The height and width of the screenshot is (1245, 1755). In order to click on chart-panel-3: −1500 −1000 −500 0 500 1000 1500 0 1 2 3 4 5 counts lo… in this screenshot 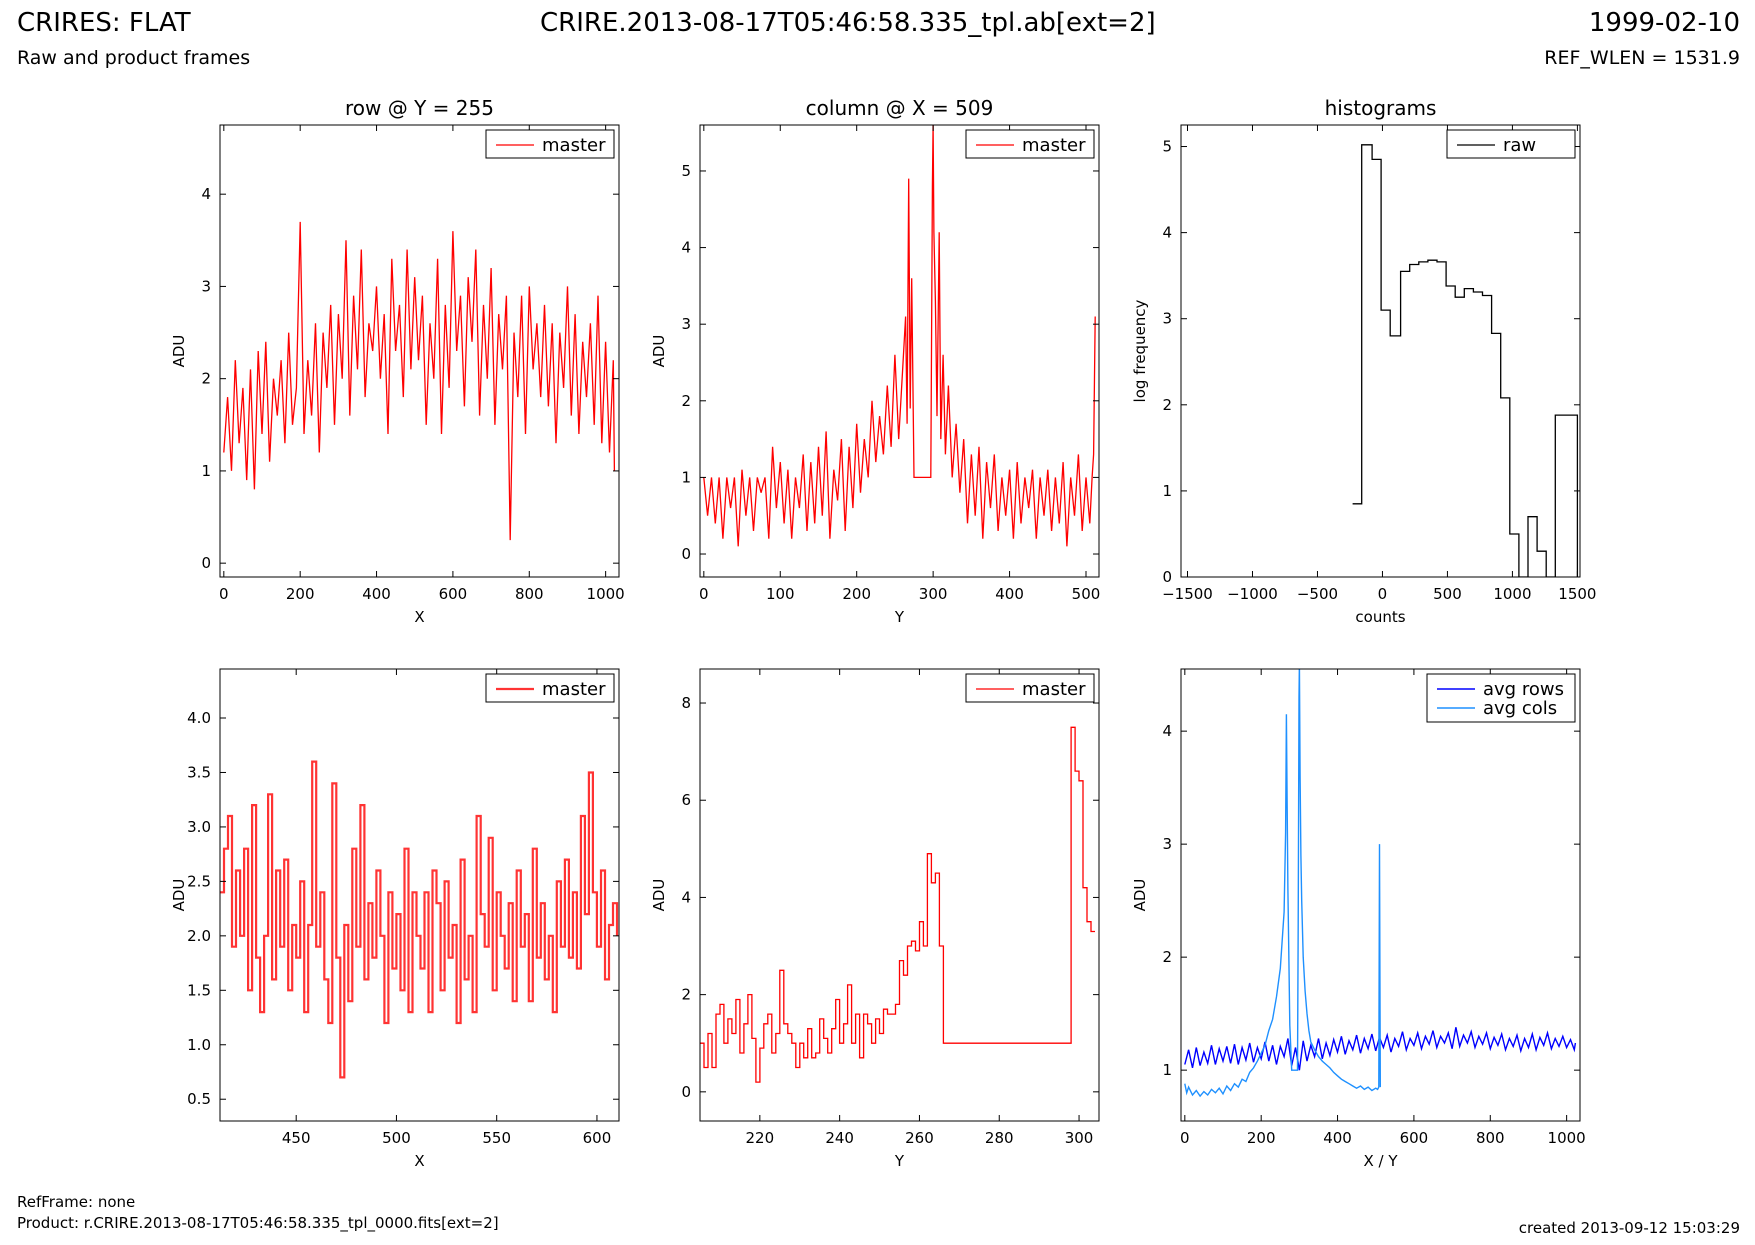, I will do `click(1363, 361)`.